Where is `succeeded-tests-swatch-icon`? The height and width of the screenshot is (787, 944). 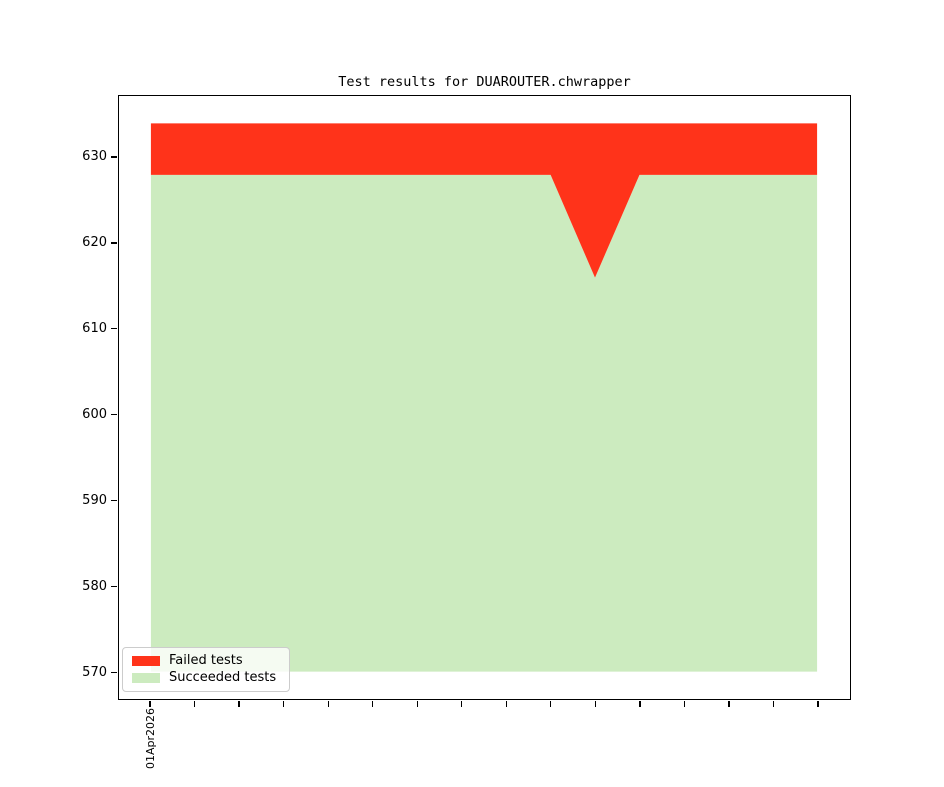 succeeded-tests-swatch-icon is located at coordinates (146, 677).